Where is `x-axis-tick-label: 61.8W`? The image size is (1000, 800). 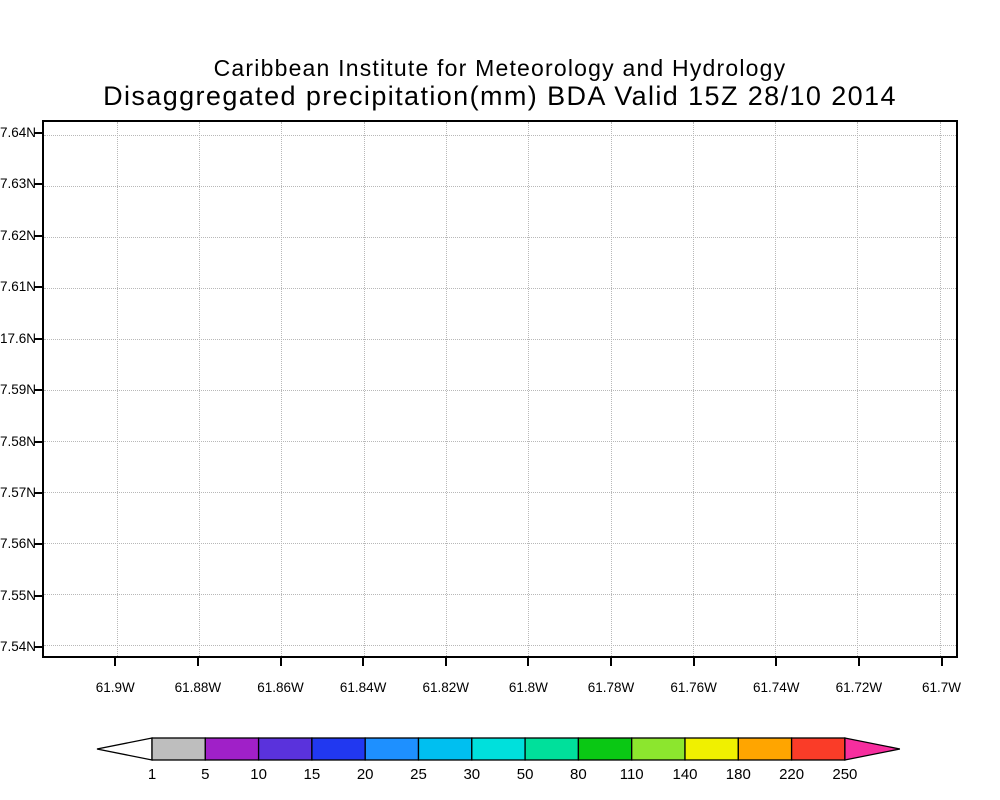 x-axis-tick-label: 61.8W is located at coordinates (528, 687).